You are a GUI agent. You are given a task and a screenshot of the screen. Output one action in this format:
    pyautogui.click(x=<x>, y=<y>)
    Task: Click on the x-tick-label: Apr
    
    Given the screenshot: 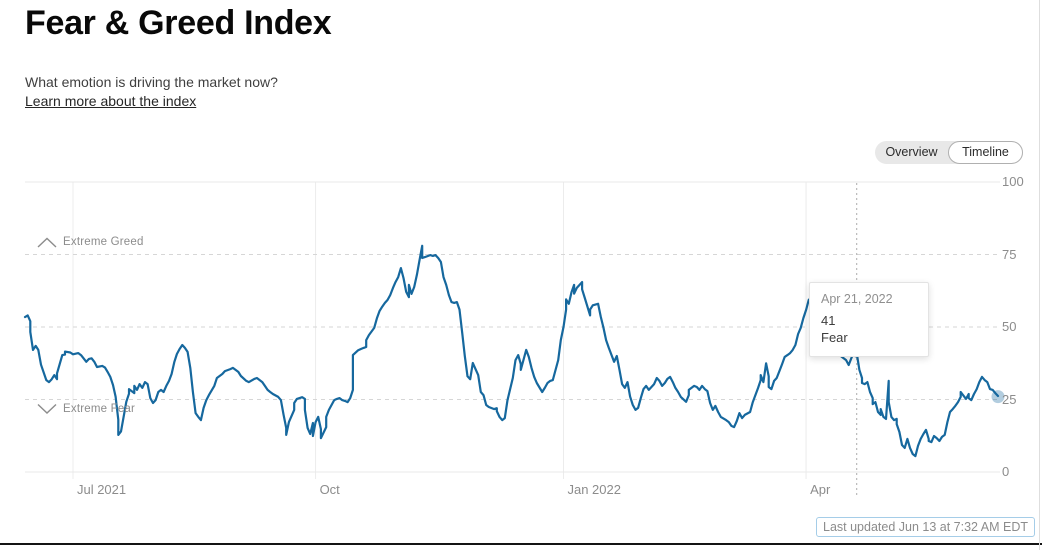 What is the action you would take?
    pyautogui.click(x=820, y=489)
    